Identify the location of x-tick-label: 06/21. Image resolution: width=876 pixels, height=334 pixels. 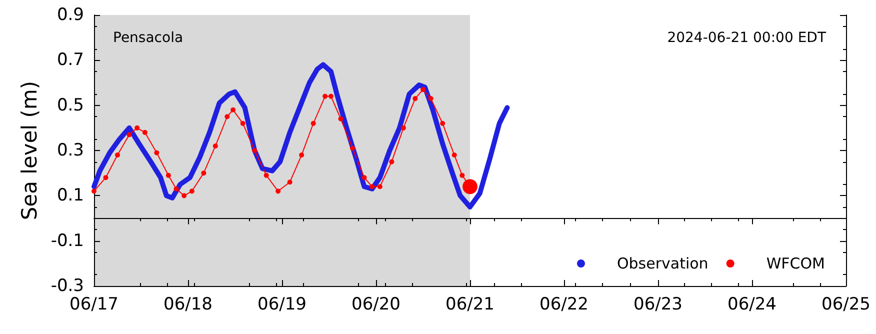
(470, 304).